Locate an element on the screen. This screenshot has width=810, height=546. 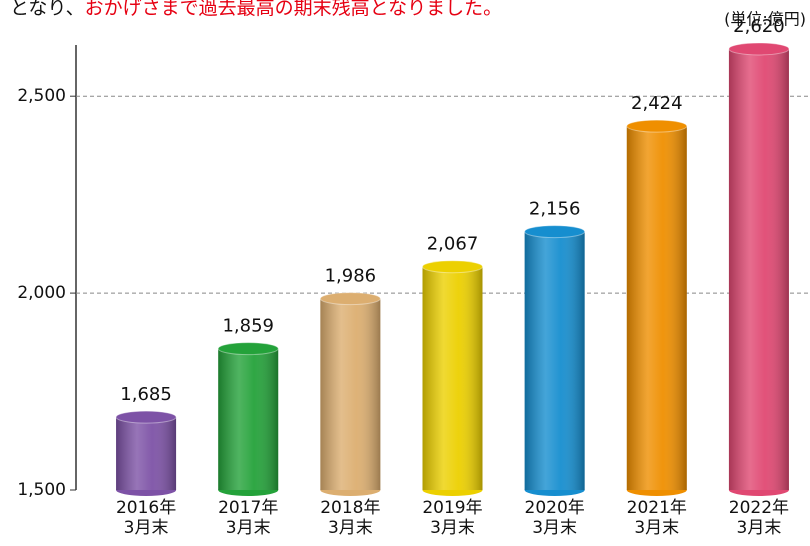
data-label: 2,067 is located at coordinates (453, 244).